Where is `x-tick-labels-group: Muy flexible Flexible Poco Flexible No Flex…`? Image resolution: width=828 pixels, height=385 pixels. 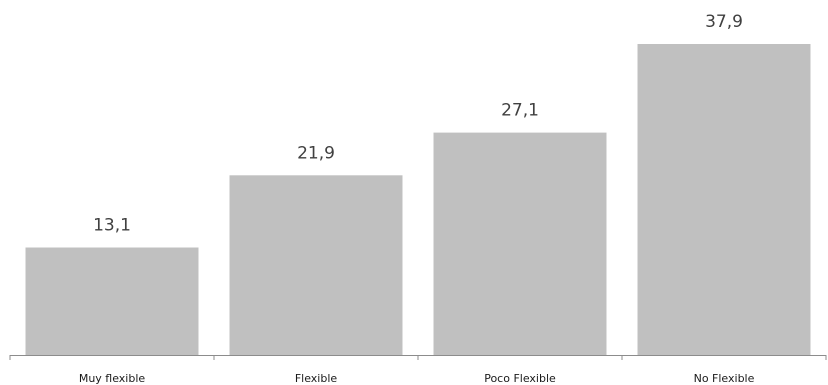
x-tick-labels-group: Muy flexible Flexible Poco Flexible No Flex… is located at coordinates (417, 378).